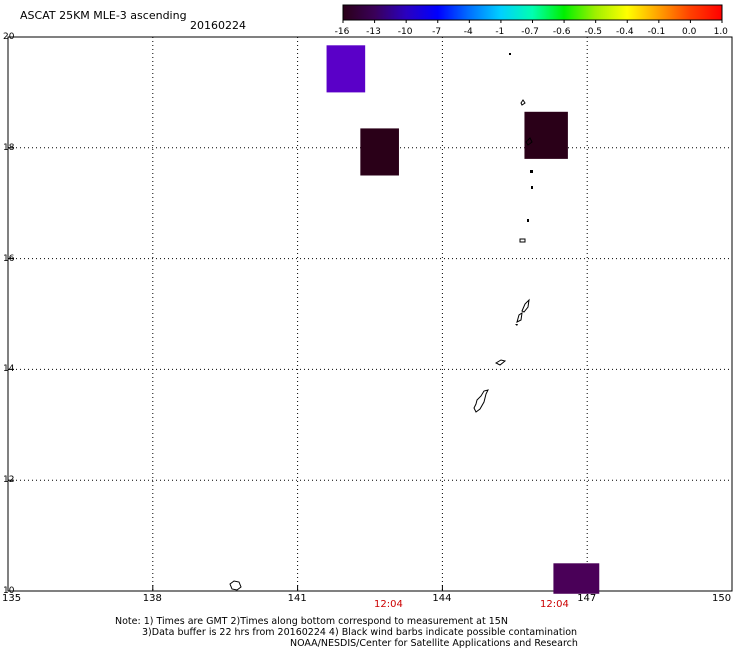 Image resolution: width=740 pixels, height=650 pixels. I want to click on island-rota, so click(500, 362).